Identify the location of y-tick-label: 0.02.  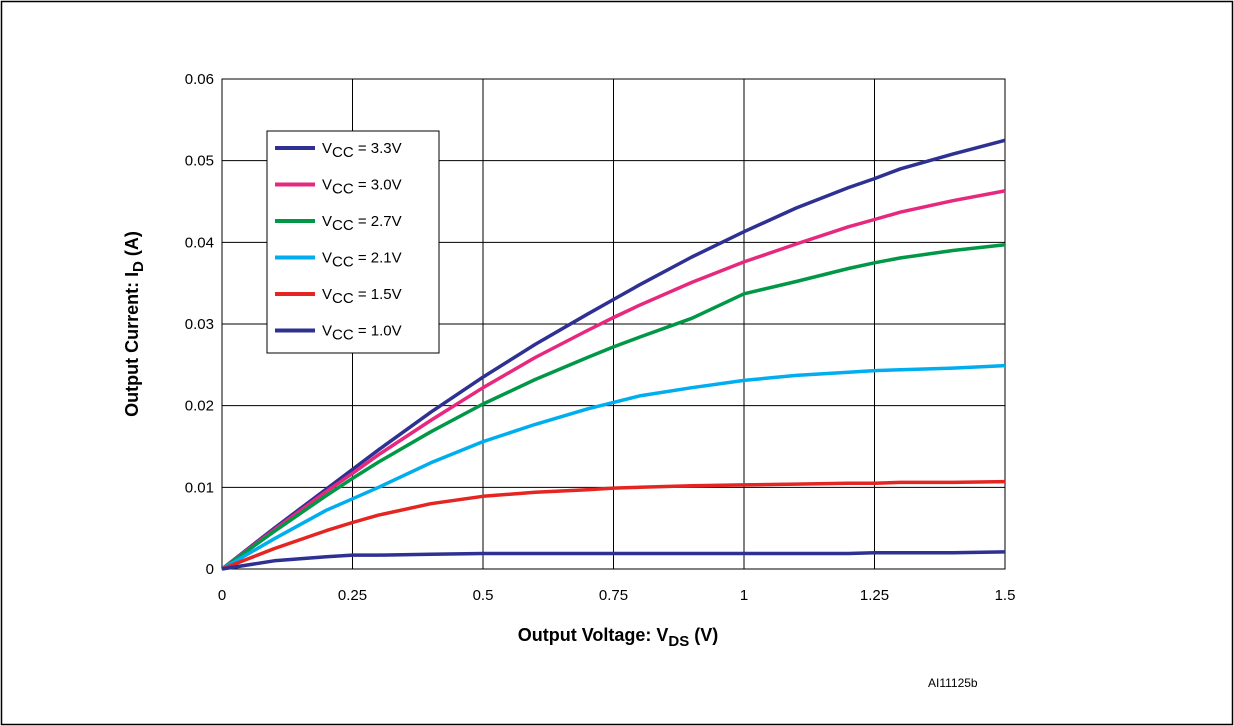
(199, 406).